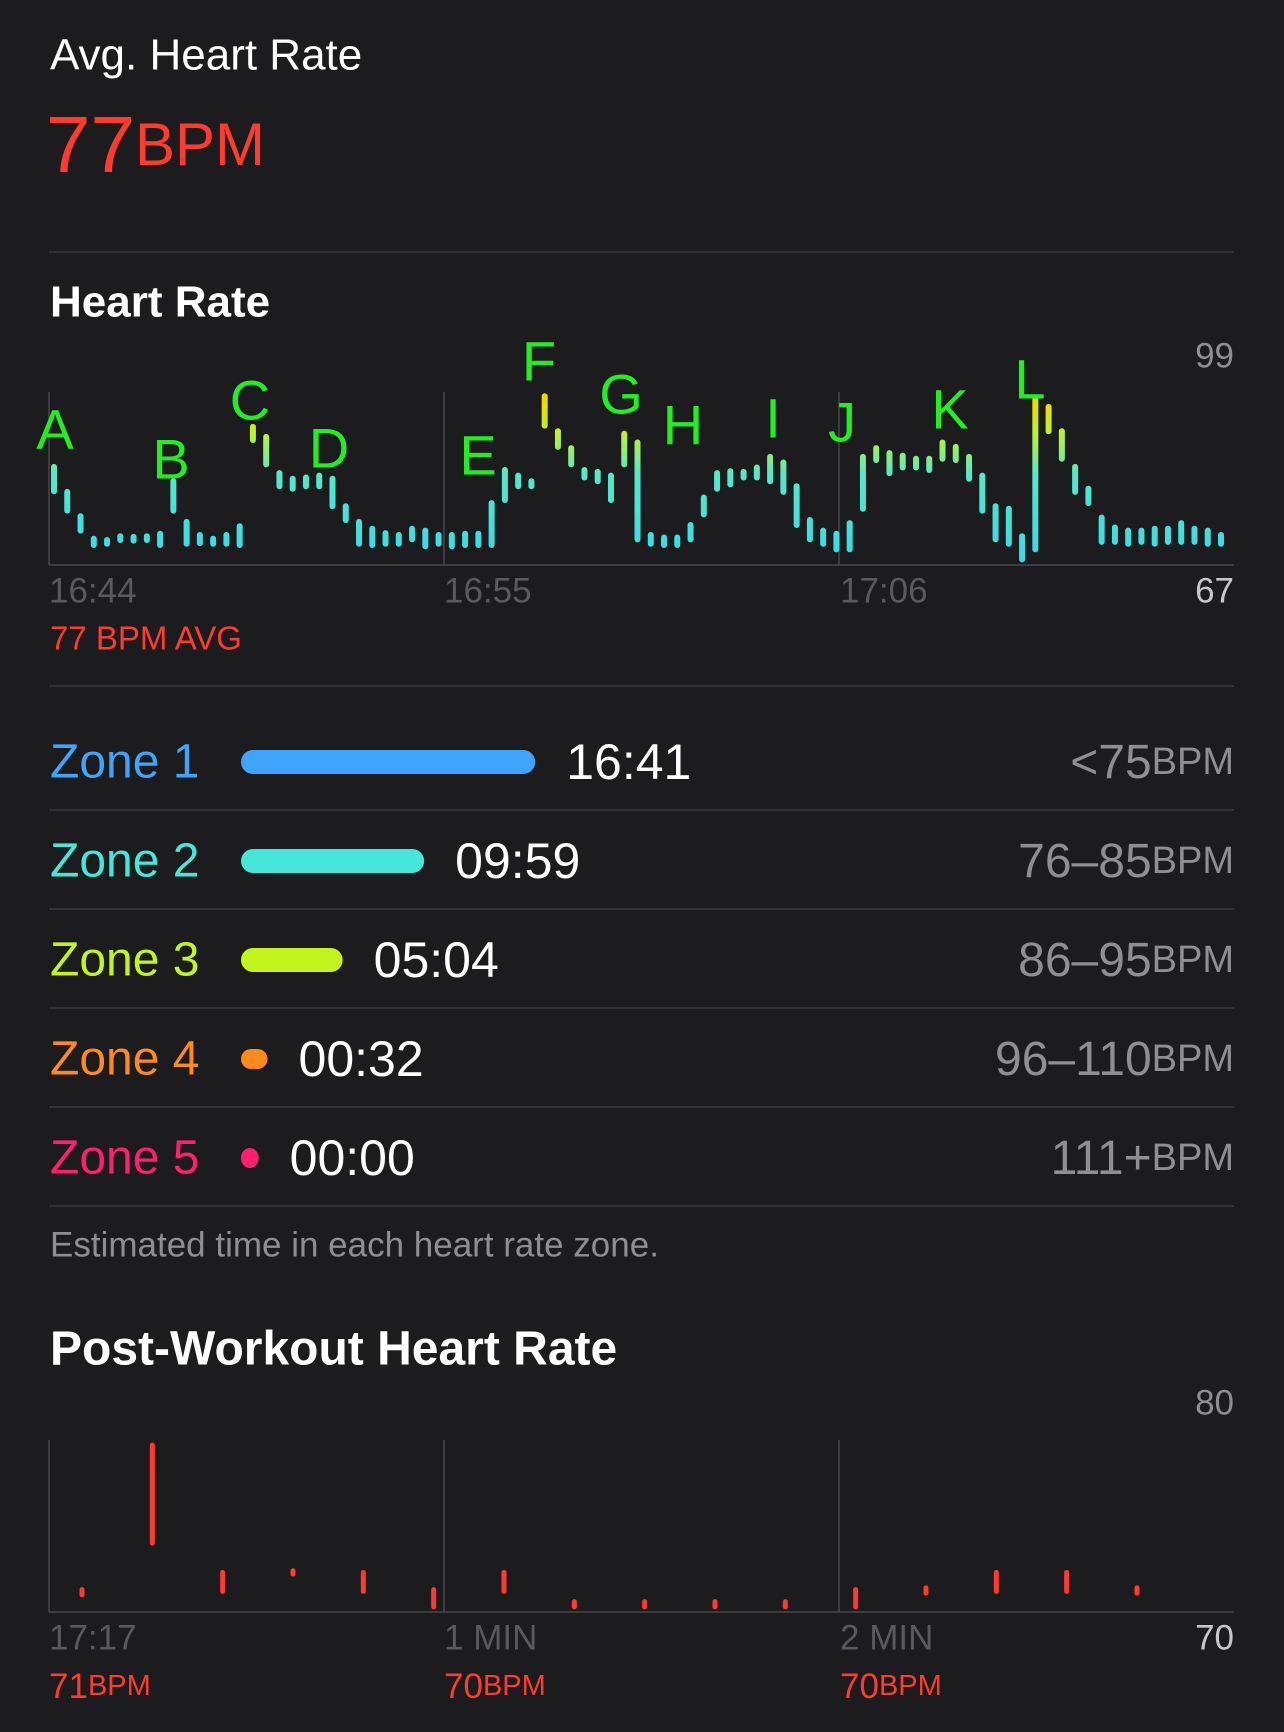 The image size is (1284, 1732). Describe the element at coordinates (90, 144) in the screenshot. I see `avg-value: 77` at that location.